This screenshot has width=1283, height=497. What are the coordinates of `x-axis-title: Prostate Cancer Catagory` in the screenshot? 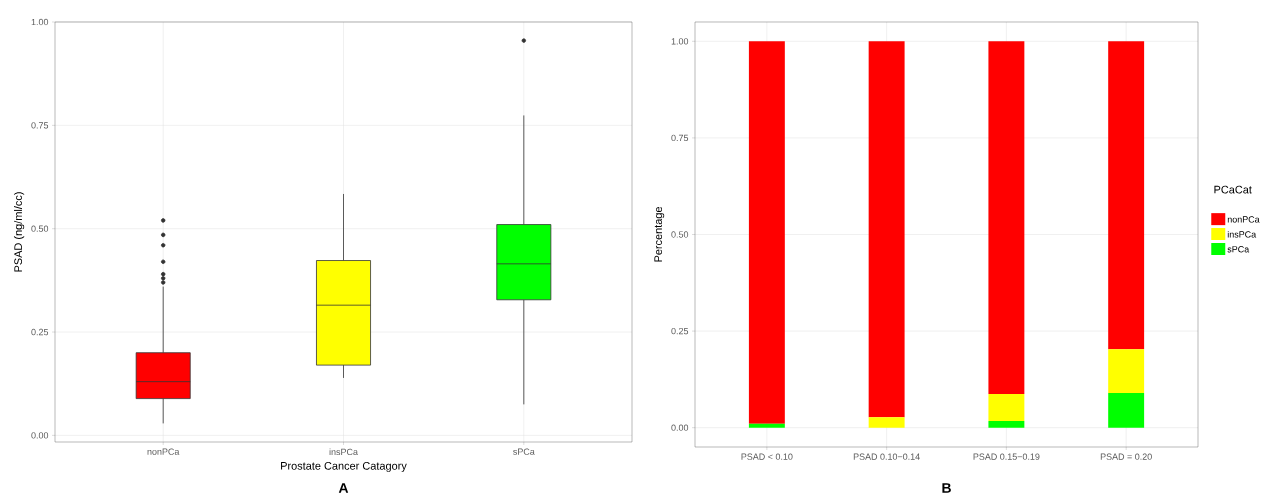 It's located at (344, 466).